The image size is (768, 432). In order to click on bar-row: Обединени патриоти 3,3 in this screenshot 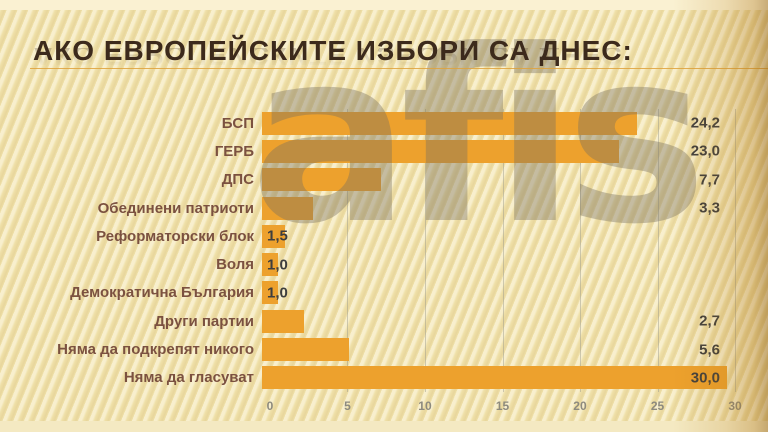, I will do `click(367, 208)`.